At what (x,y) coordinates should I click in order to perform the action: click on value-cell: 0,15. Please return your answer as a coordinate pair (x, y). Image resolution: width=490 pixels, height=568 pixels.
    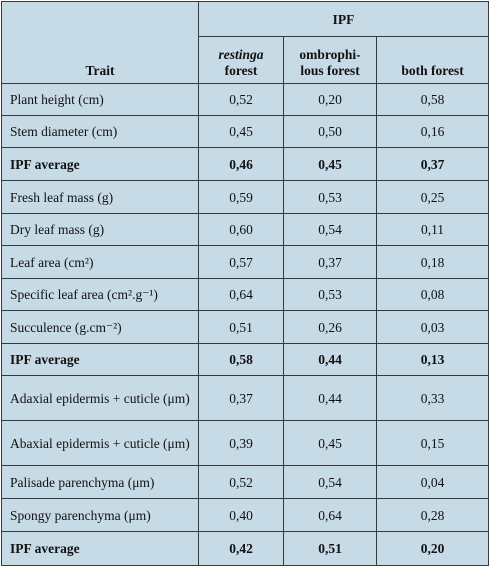
    Looking at the image, I should click on (432, 443).